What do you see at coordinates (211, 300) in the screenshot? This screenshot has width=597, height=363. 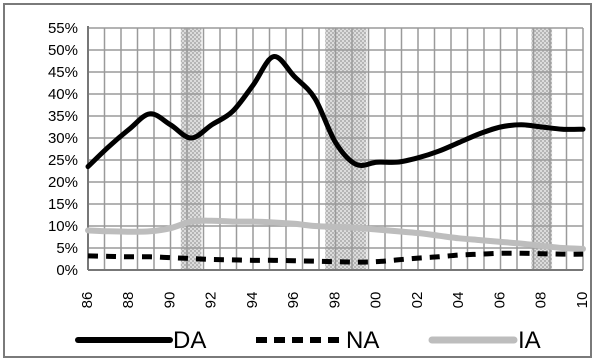 I see `x-tick-label: 92` at bounding box center [211, 300].